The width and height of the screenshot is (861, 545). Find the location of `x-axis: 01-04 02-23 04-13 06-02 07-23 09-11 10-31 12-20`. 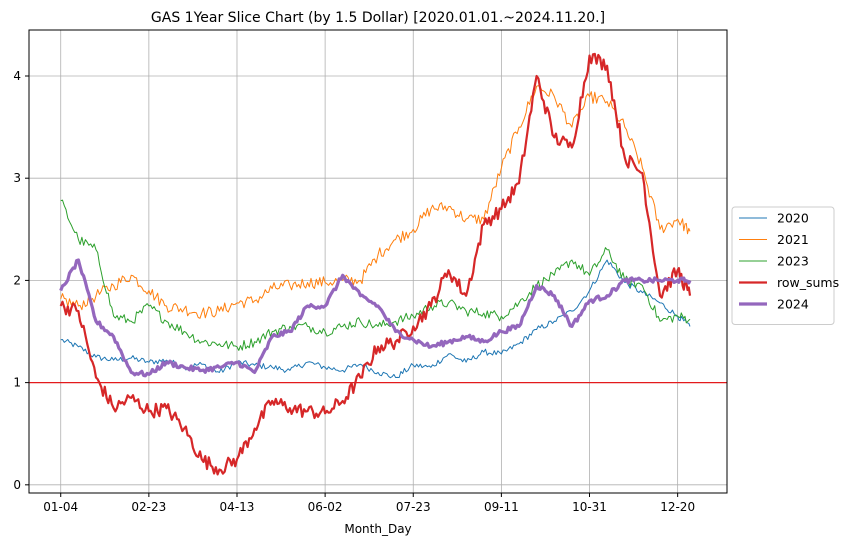

x-axis: 01-04 02-23 04-13 06-02 07-23 09-11 10-31 12-20 is located at coordinates (369, 503).